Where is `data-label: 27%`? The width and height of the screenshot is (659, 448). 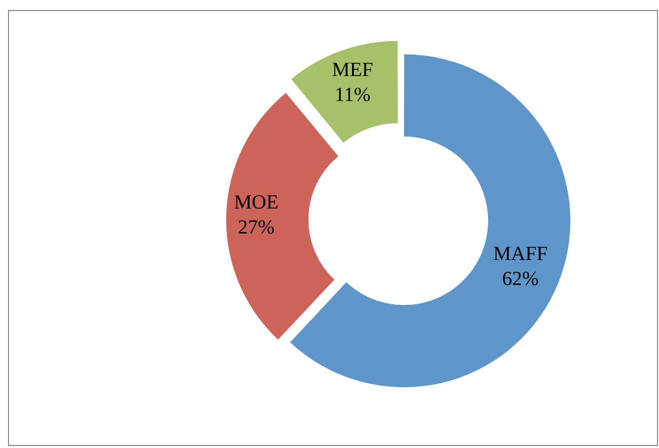 data-label: 27% is located at coordinates (256, 227).